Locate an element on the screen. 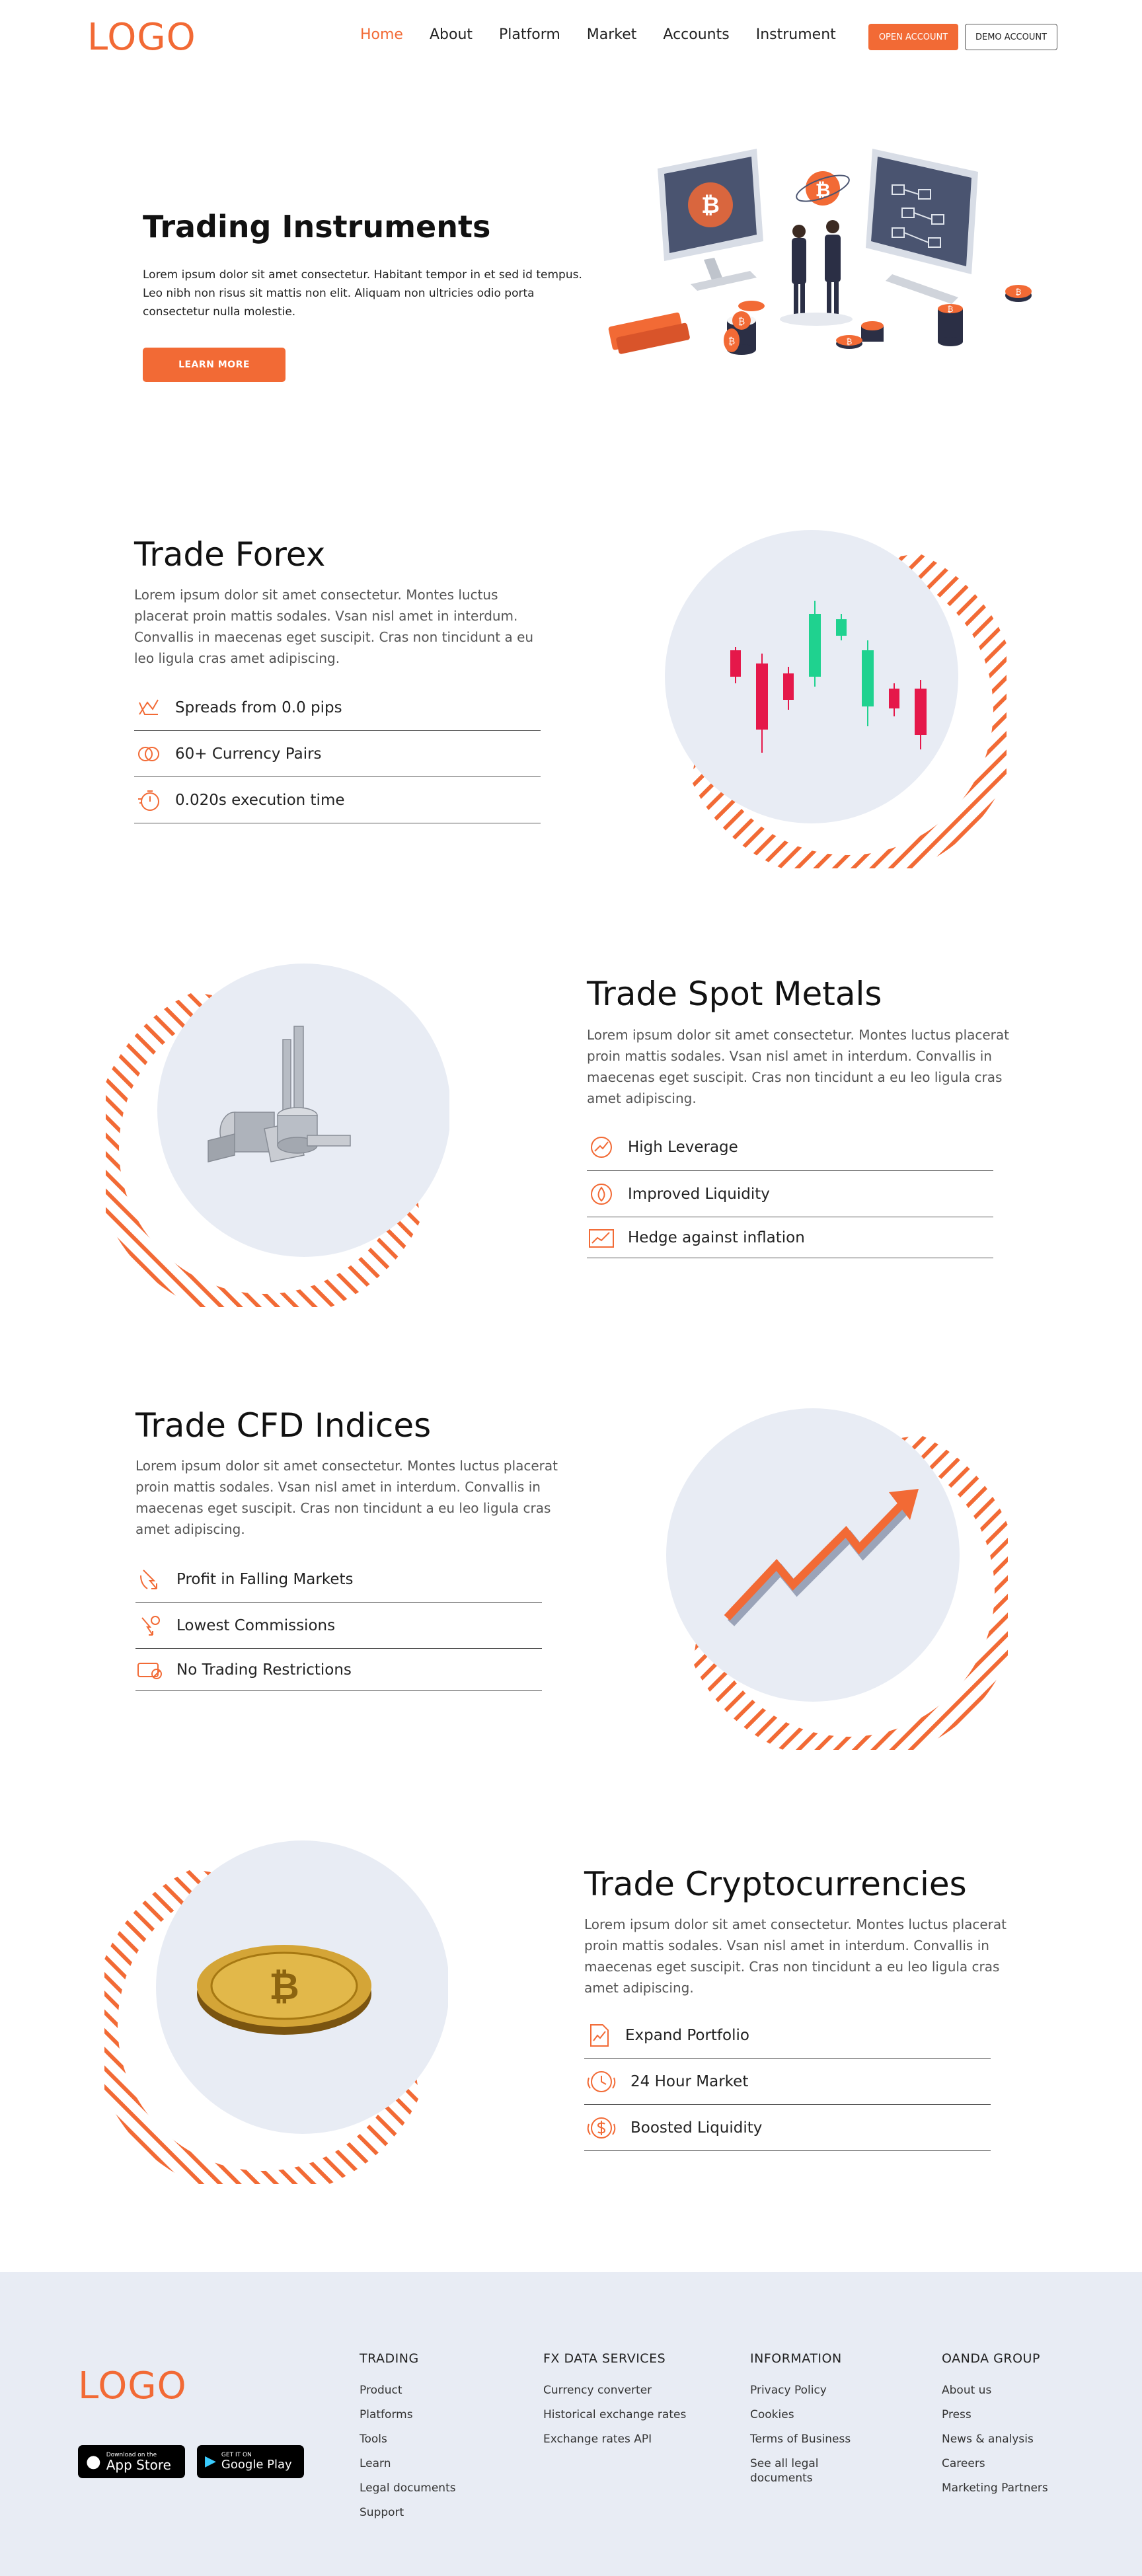 The height and width of the screenshot is (2576, 1142). inflation-chart-icon is located at coordinates (601, 1237).